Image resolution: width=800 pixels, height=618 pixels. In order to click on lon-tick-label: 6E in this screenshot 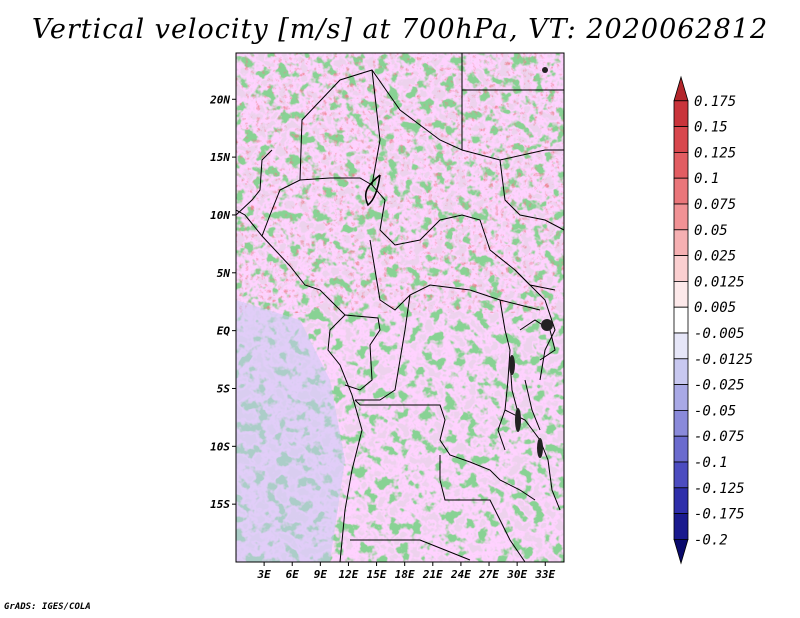, I will do `click(293, 574)`.